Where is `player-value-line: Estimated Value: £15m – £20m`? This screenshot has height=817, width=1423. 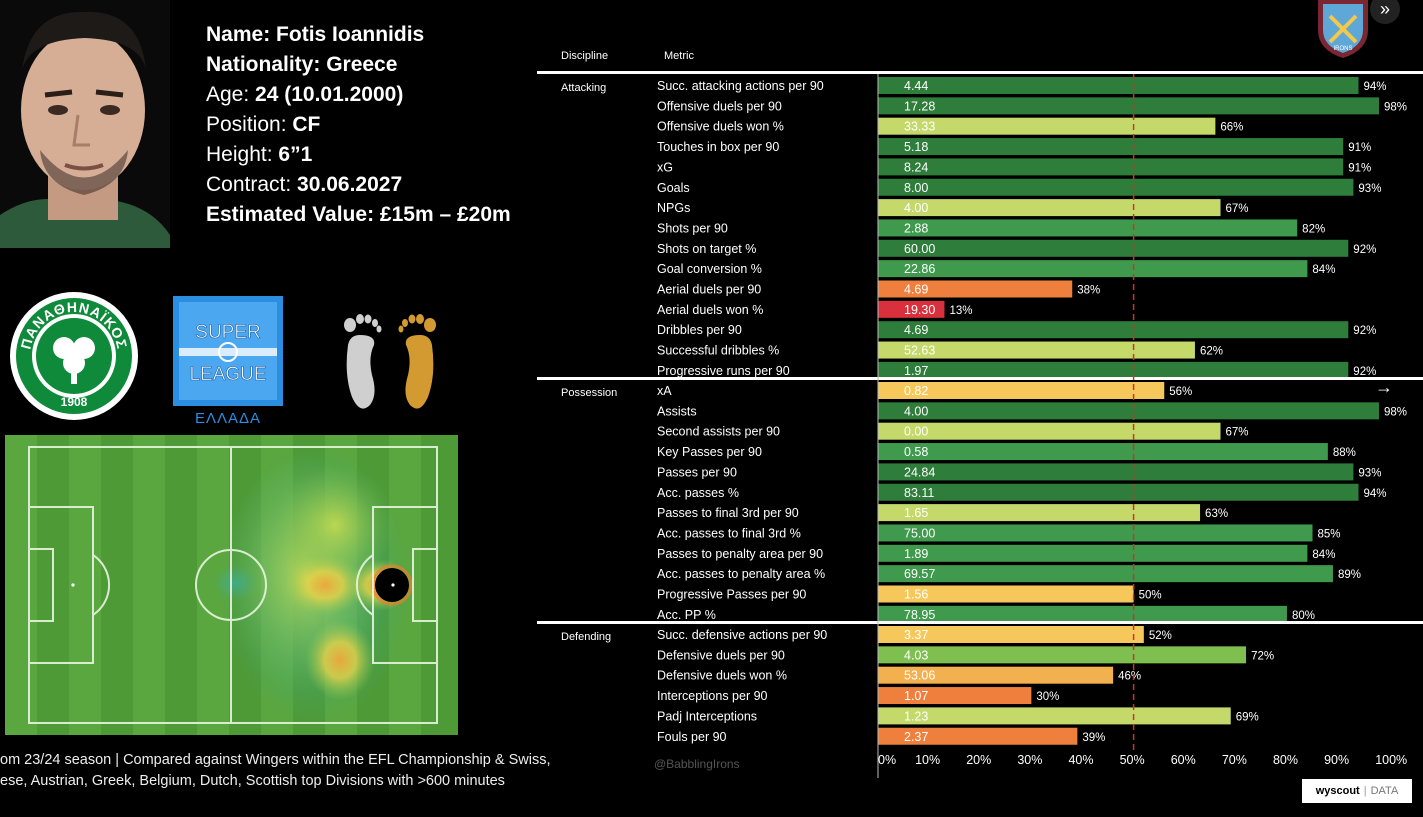
player-value-line: Estimated Value: £15m – £20m is located at coordinates (358, 214).